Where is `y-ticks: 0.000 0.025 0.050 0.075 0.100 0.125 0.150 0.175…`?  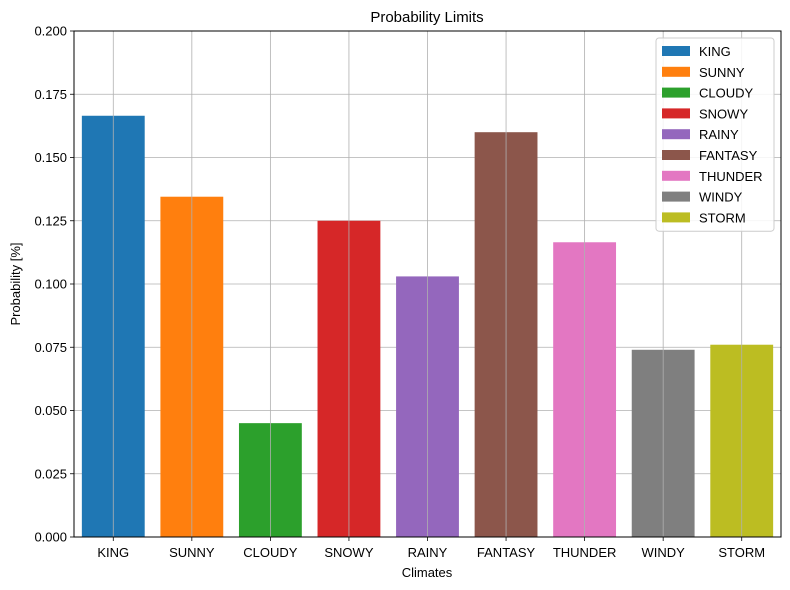
y-ticks: 0.000 0.025 0.050 0.075 0.100 0.125 0.150 0.175… is located at coordinates (54, 284).